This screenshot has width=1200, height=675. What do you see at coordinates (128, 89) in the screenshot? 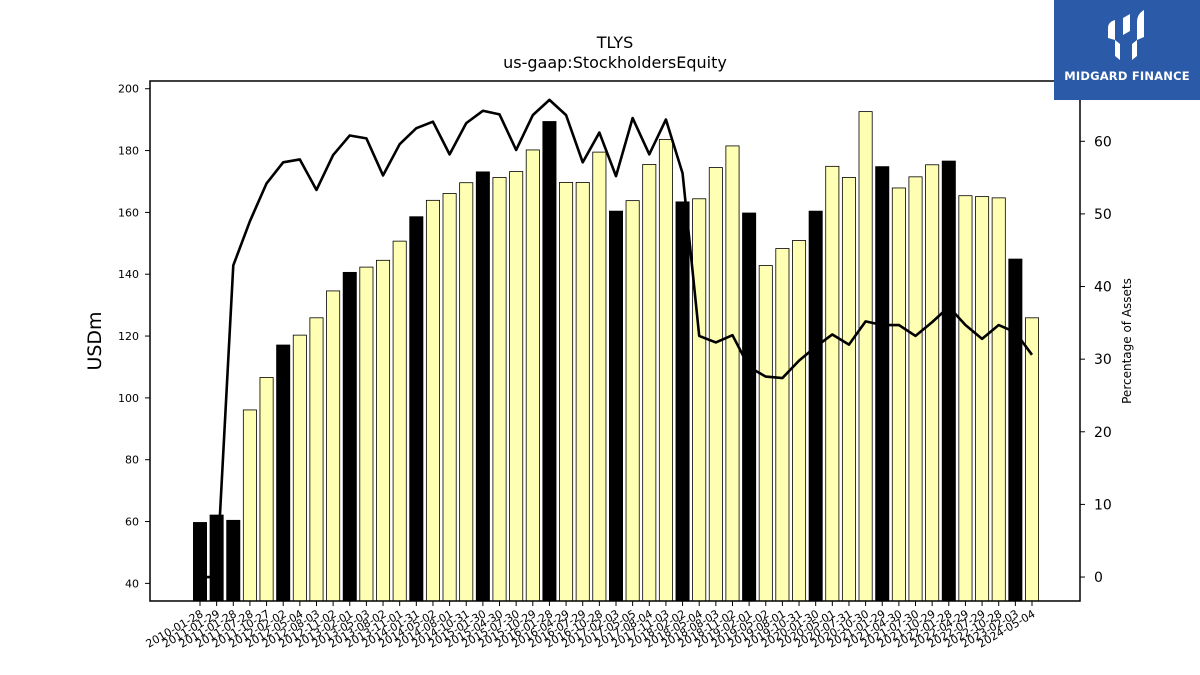
I see `y-tick-label: 200` at bounding box center [128, 89].